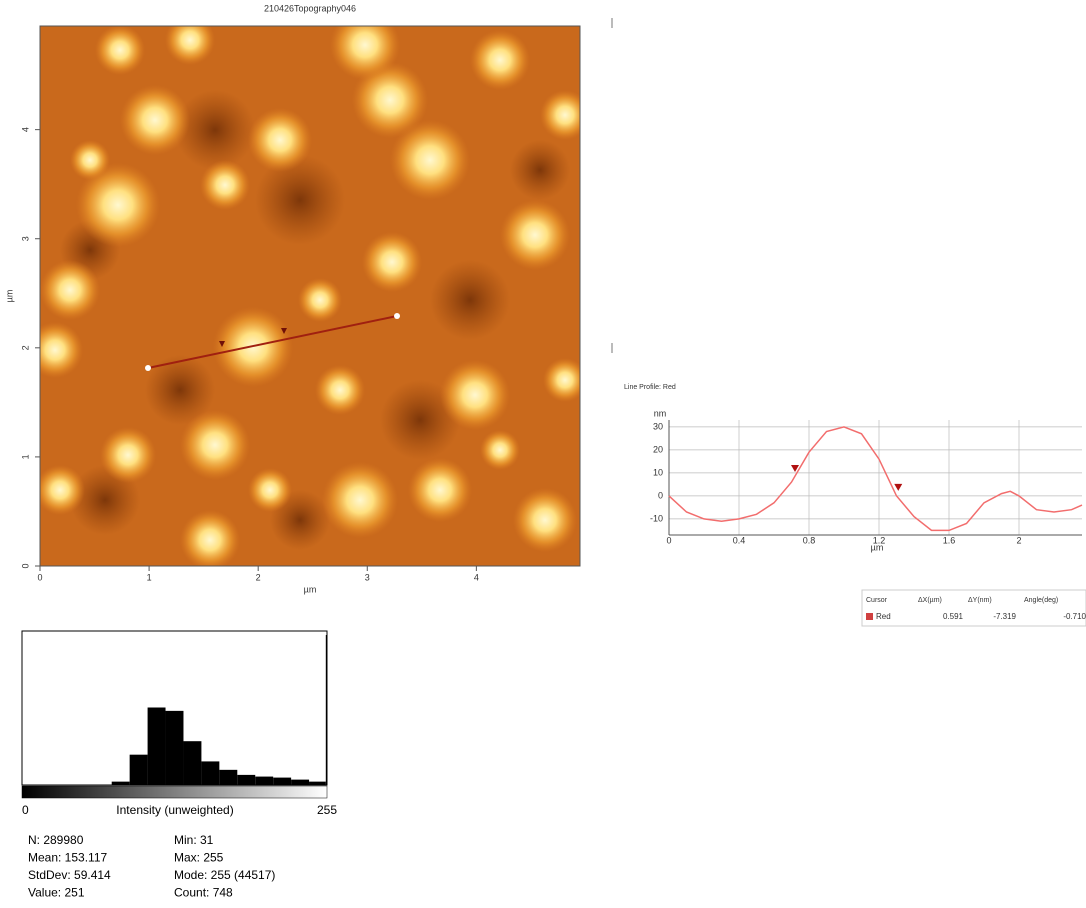 This screenshot has height=908, width=1086. What do you see at coordinates (224, 875) in the screenshot?
I see `stat: Mode: 255 (44517)` at bounding box center [224, 875].